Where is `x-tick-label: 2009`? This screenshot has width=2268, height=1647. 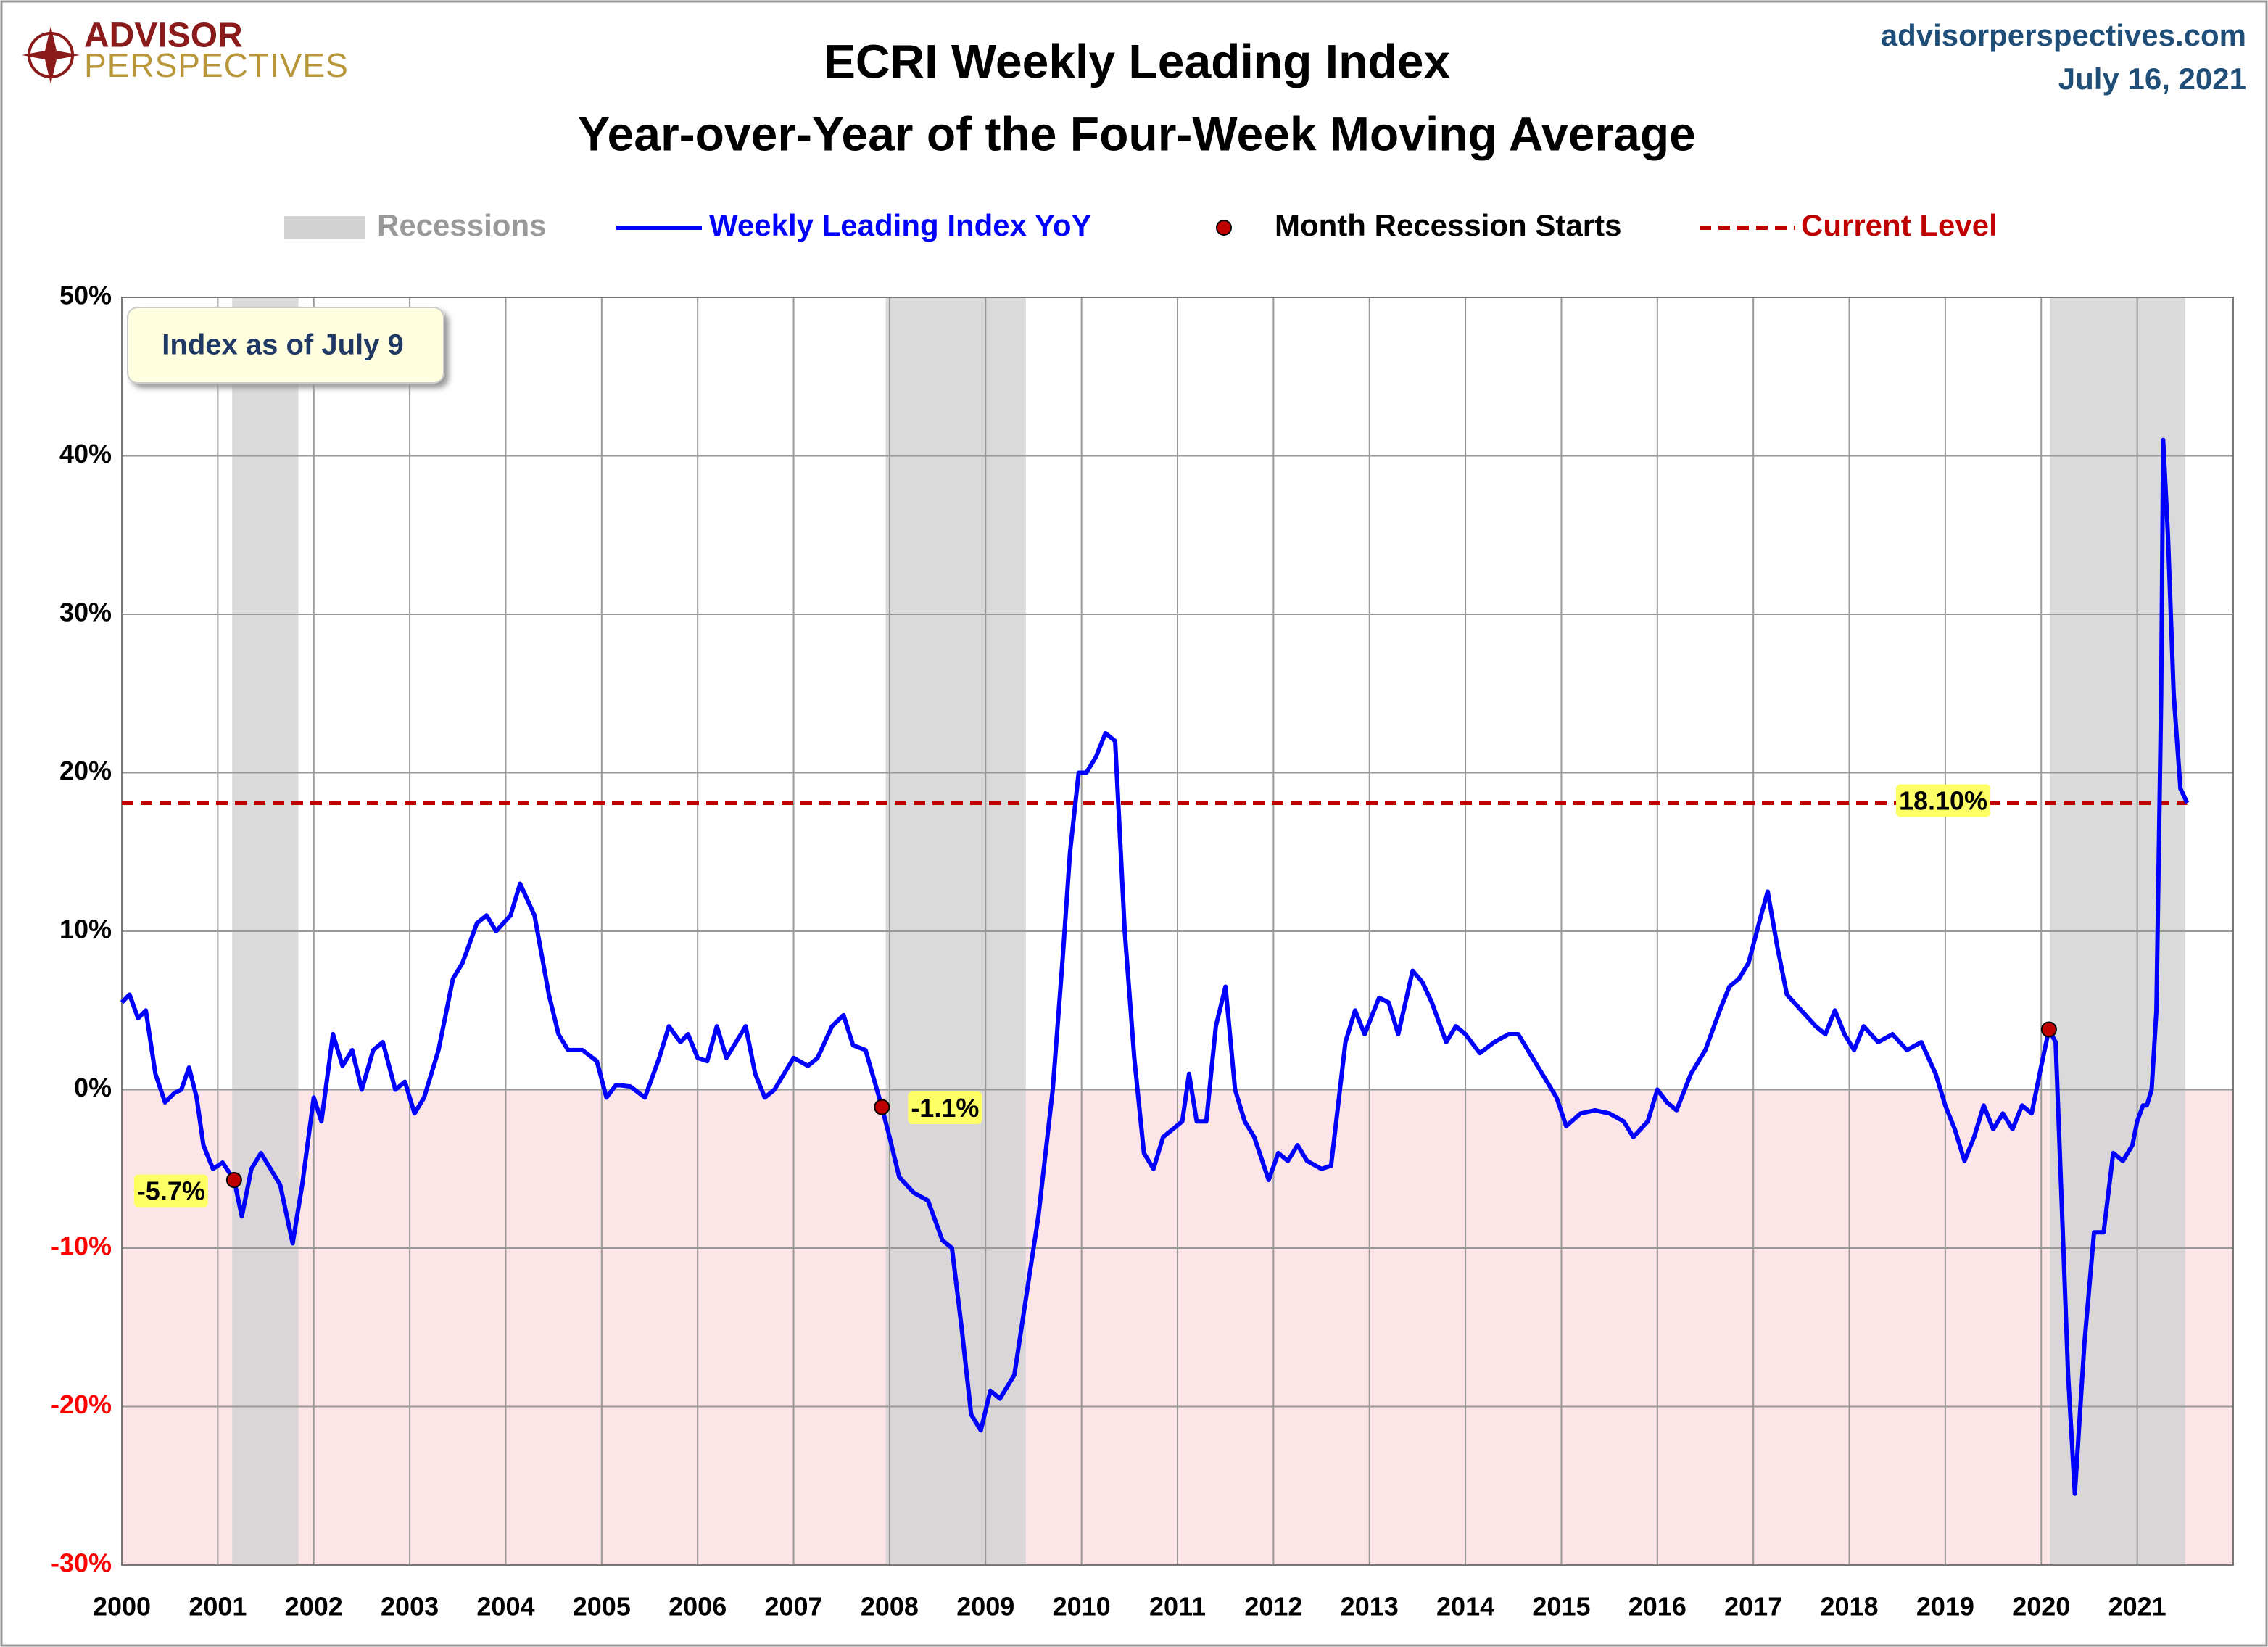 x-tick-label: 2009 is located at coordinates (985, 1607).